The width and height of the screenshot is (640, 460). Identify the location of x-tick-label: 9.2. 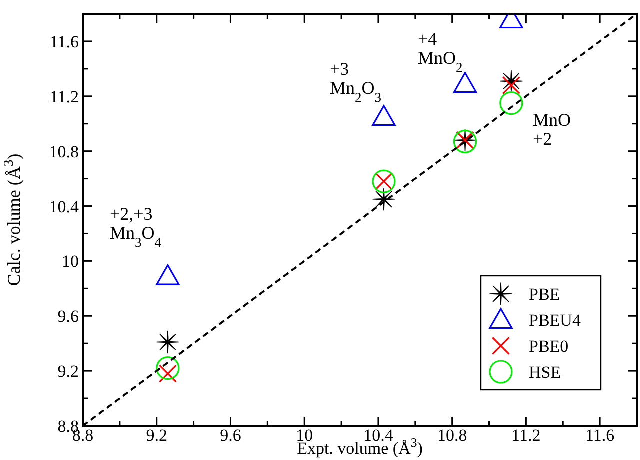
(157, 435).